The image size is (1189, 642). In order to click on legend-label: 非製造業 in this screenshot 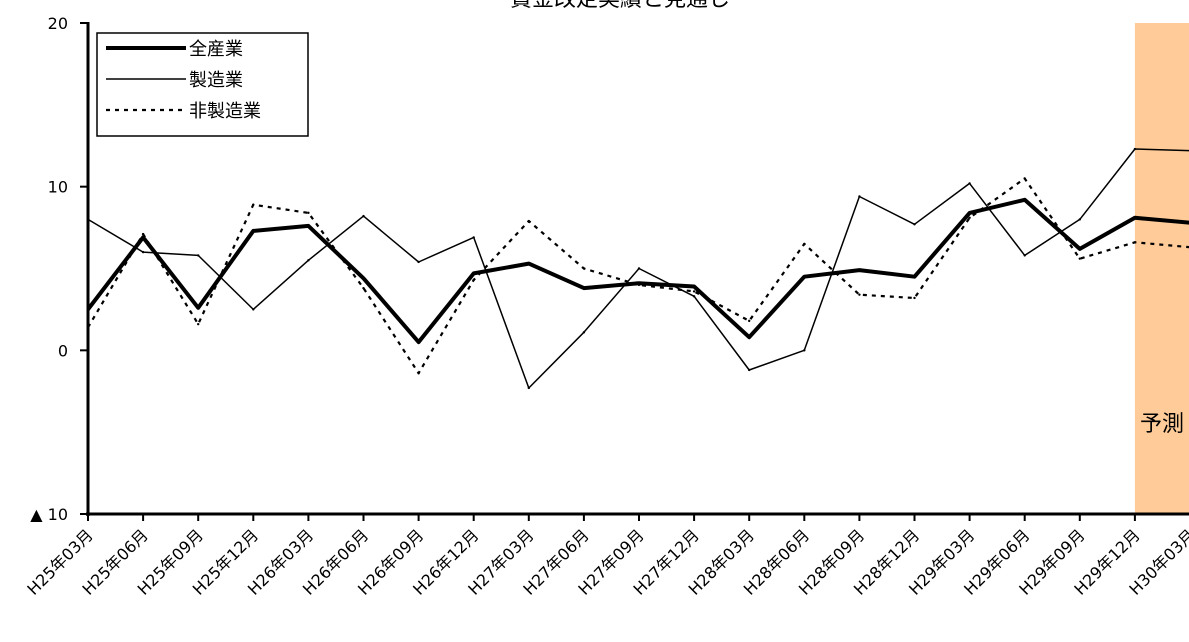, I will do `click(225, 111)`.